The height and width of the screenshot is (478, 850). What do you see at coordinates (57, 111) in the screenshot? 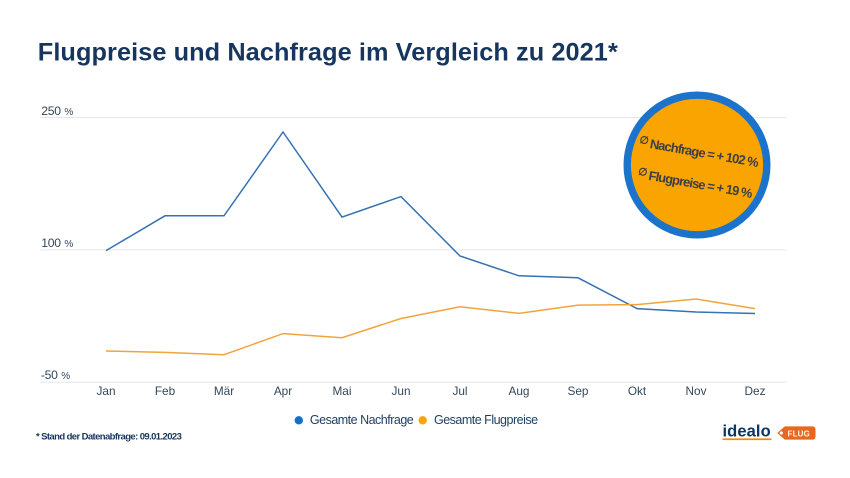
I see `svg-text: 250%` at bounding box center [57, 111].